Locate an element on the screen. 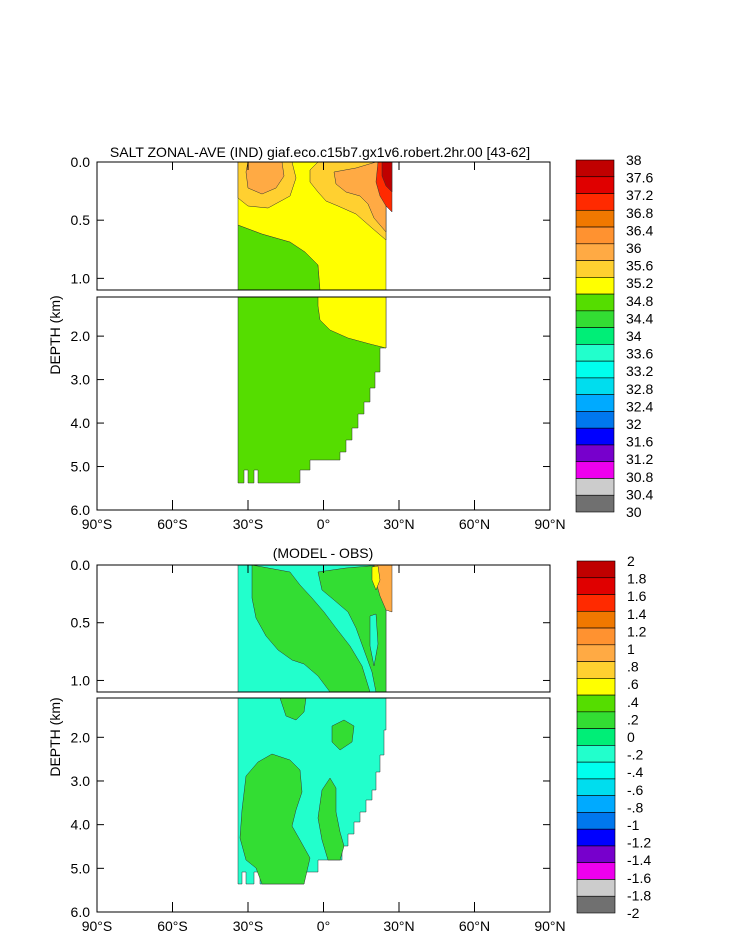 The height and width of the screenshot is (945, 733). chart2-x-tick-label: 60°S is located at coordinates (172, 926).